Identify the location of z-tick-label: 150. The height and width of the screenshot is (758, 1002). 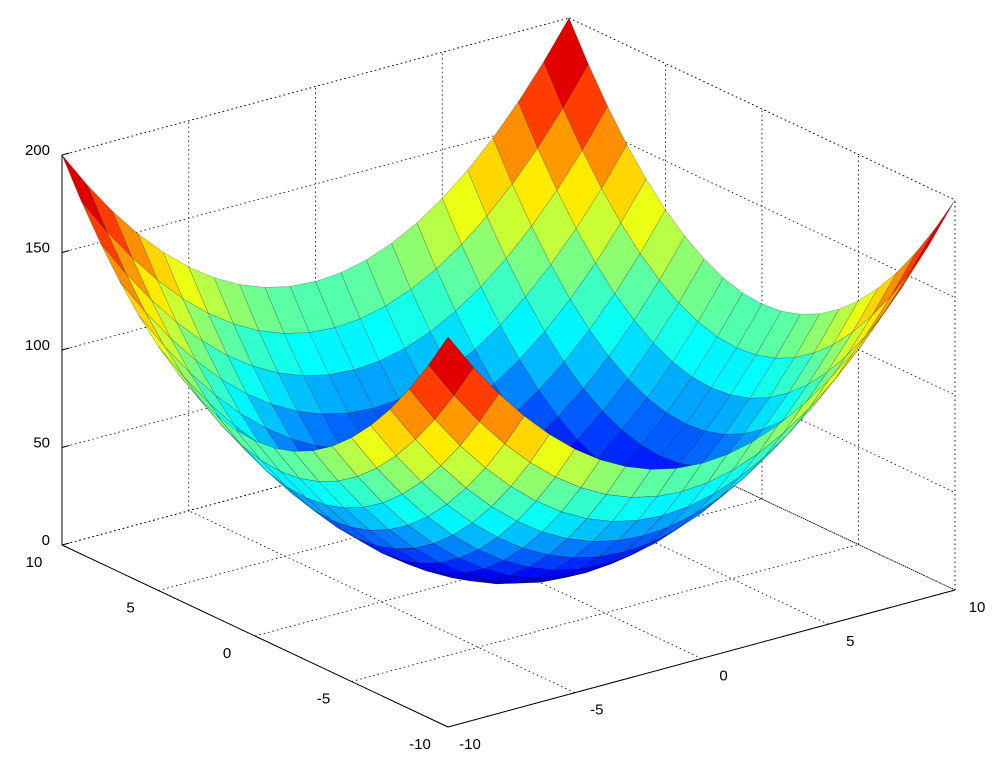
(37, 247).